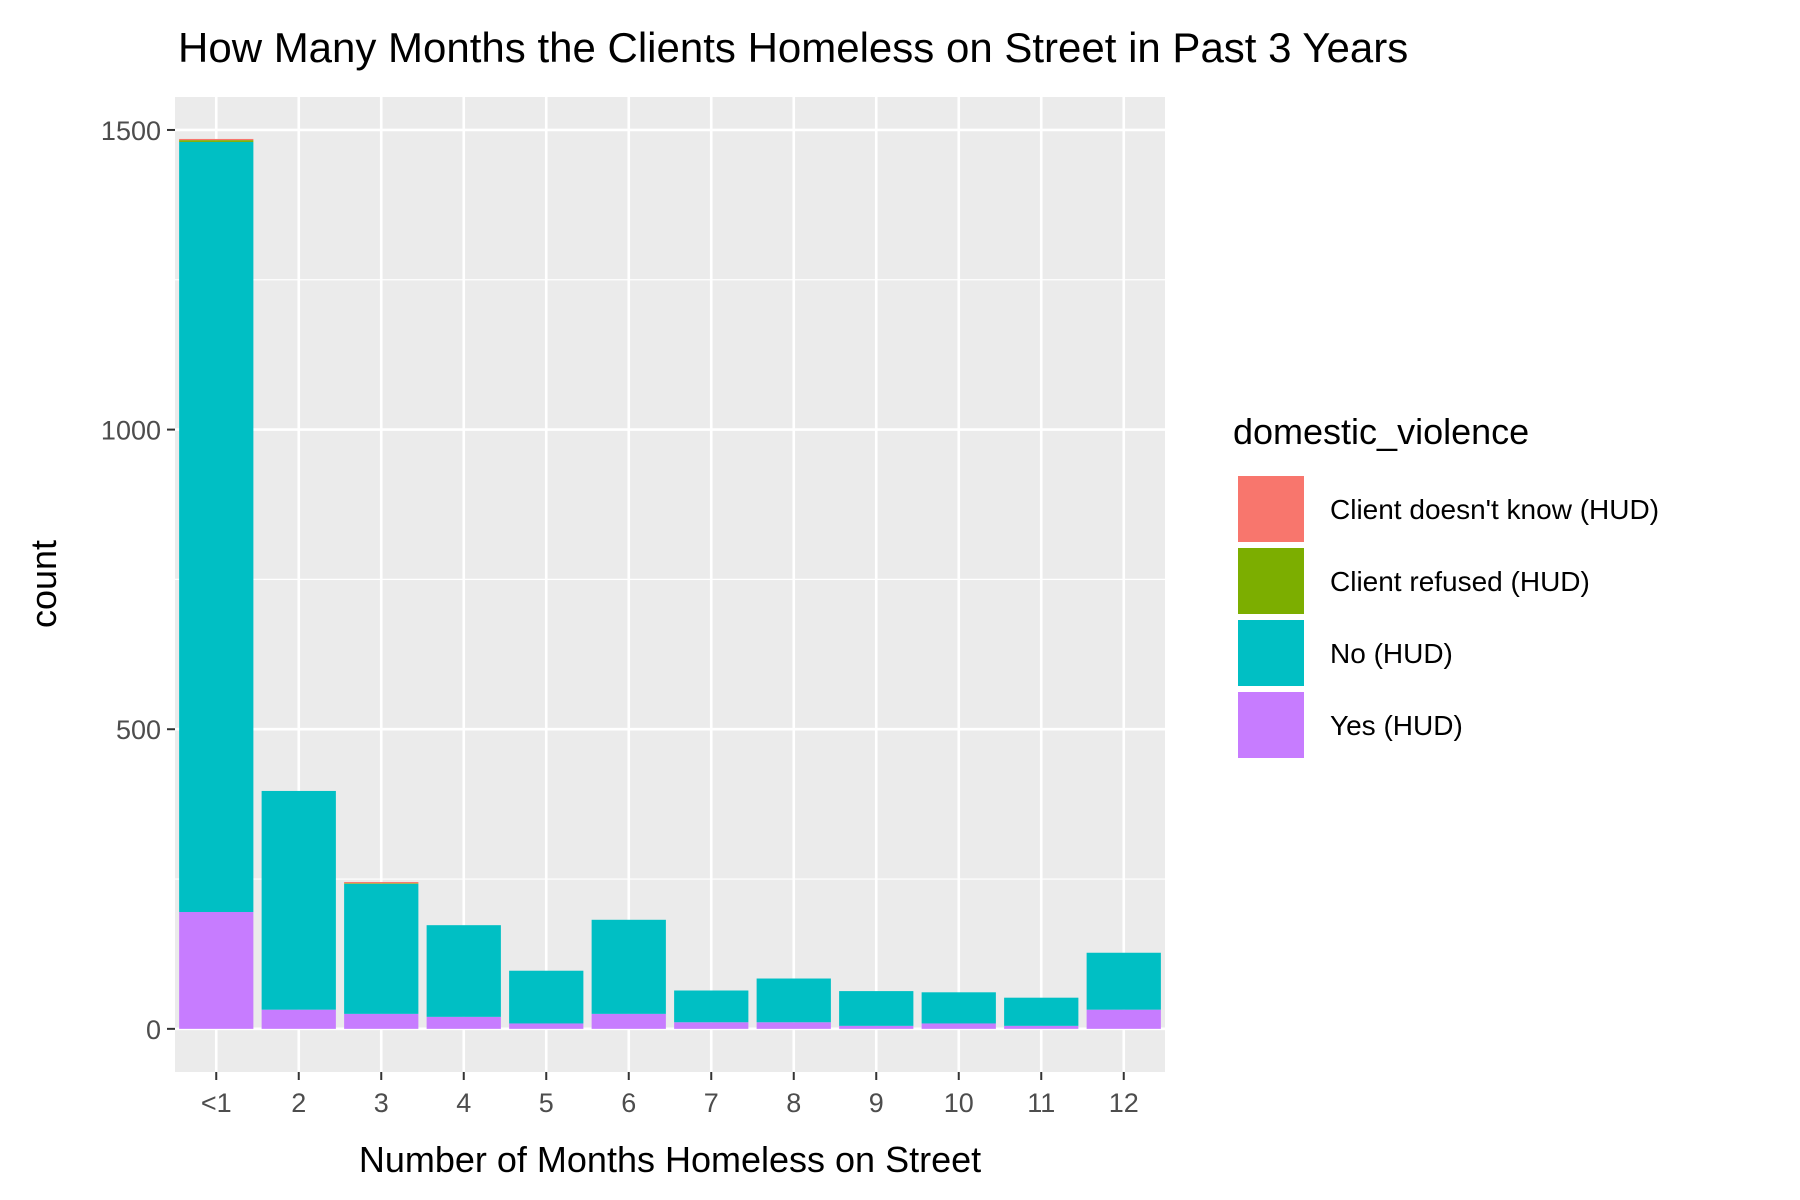 This screenshot has height=1200, width=1800. I want to click on y-tick-label: 1500, so click(131, 131).